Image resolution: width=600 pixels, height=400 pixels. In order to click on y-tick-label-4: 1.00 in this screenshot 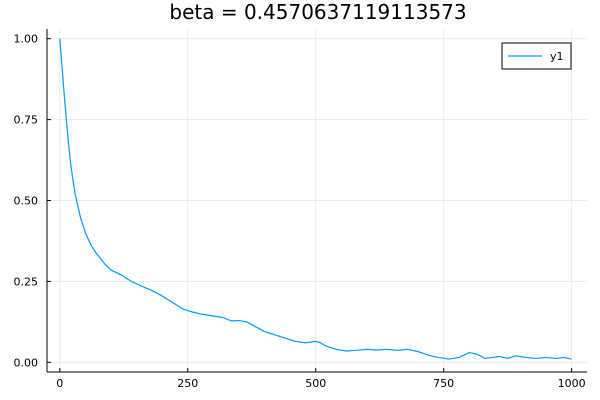, I will do `click(26, 39)`.